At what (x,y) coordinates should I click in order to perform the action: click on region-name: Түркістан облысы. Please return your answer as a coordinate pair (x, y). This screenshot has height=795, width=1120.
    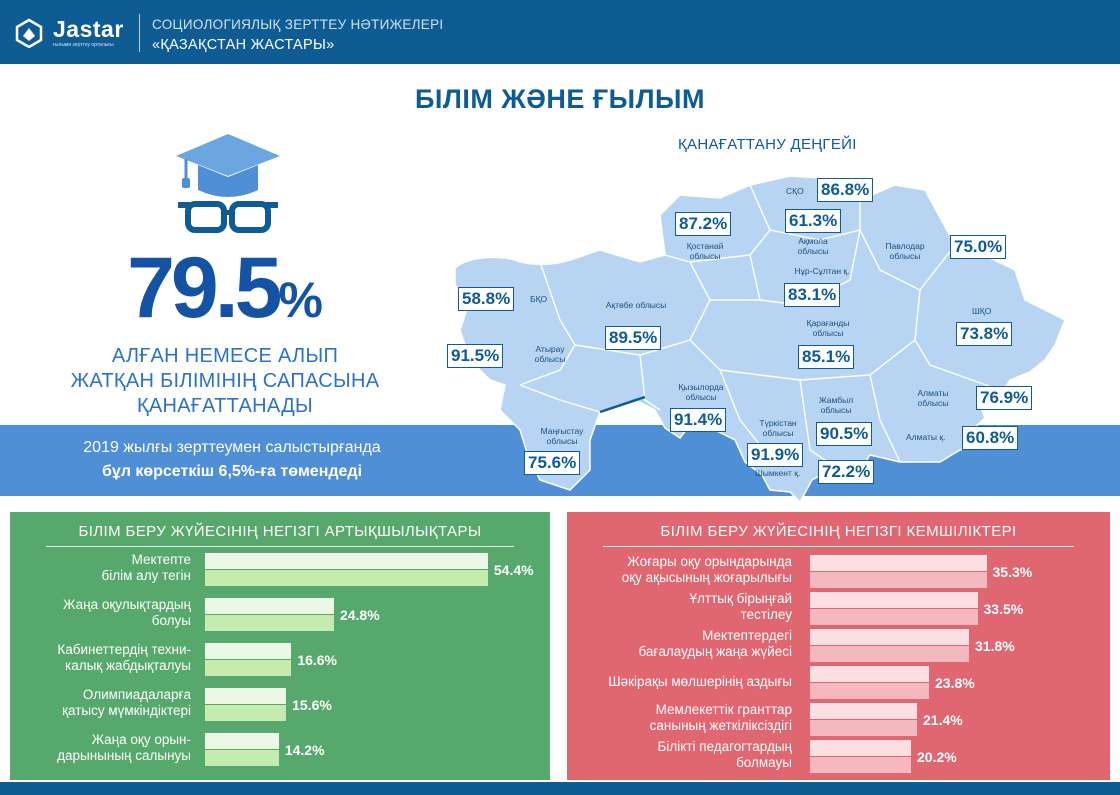
    Looking at the image, I should click on (778, 428).